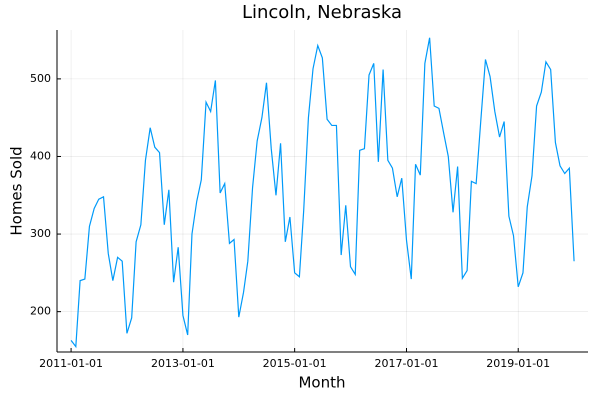 The width and height of the screenshot is (600, 400). What do you see at coordinates (407, 363) in the screenshot?
I see `x-tick-label: 2017-01-01` at bounding box center [407, 363].